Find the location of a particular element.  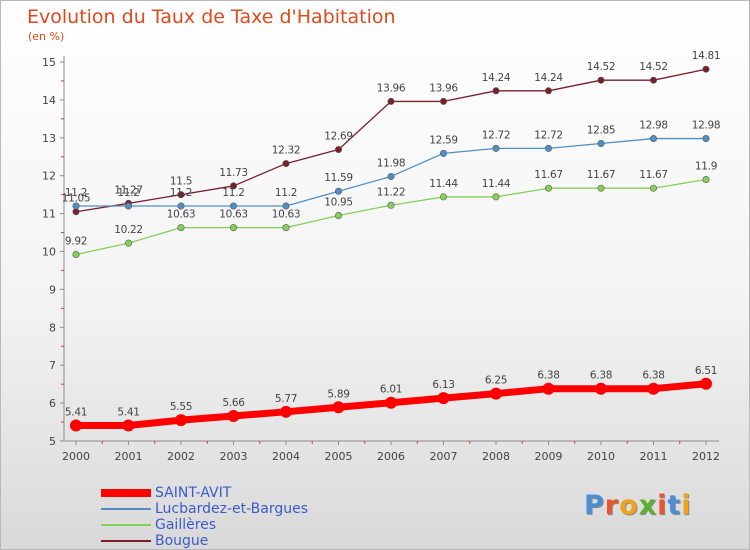

x-tick-label: 2005 is located at coordinates (339, 456).